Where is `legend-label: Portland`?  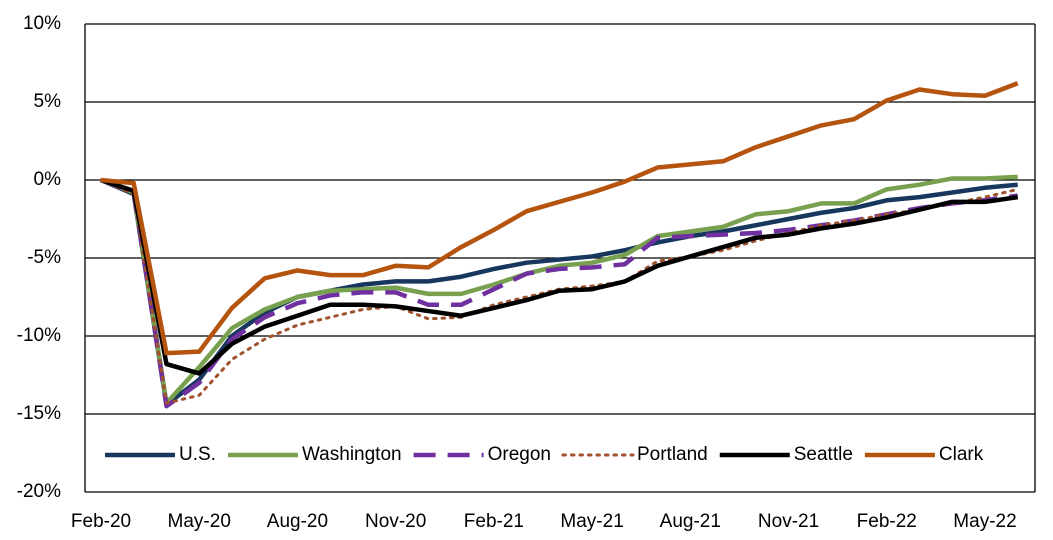 legend-label: Portland is located at coordinates (672, 454).